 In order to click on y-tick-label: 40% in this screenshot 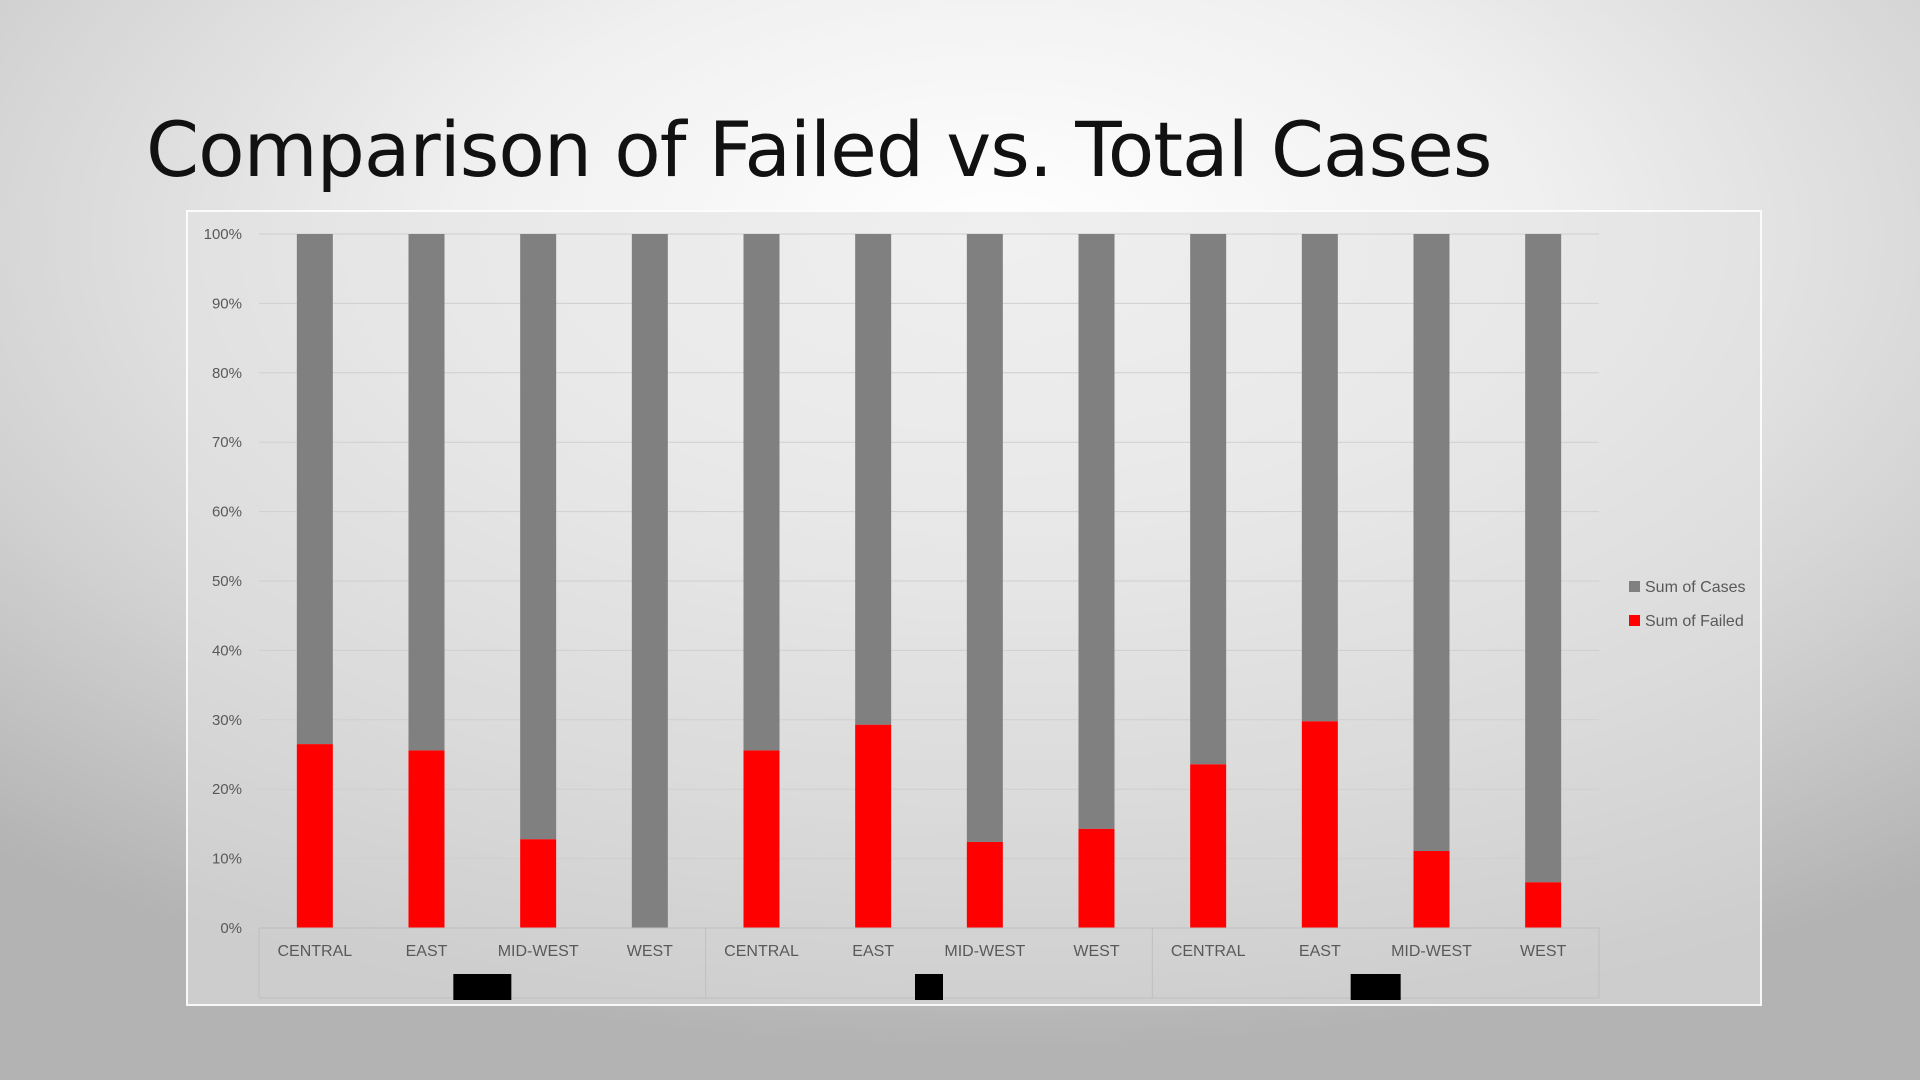, I will do `click(227, 650)`.